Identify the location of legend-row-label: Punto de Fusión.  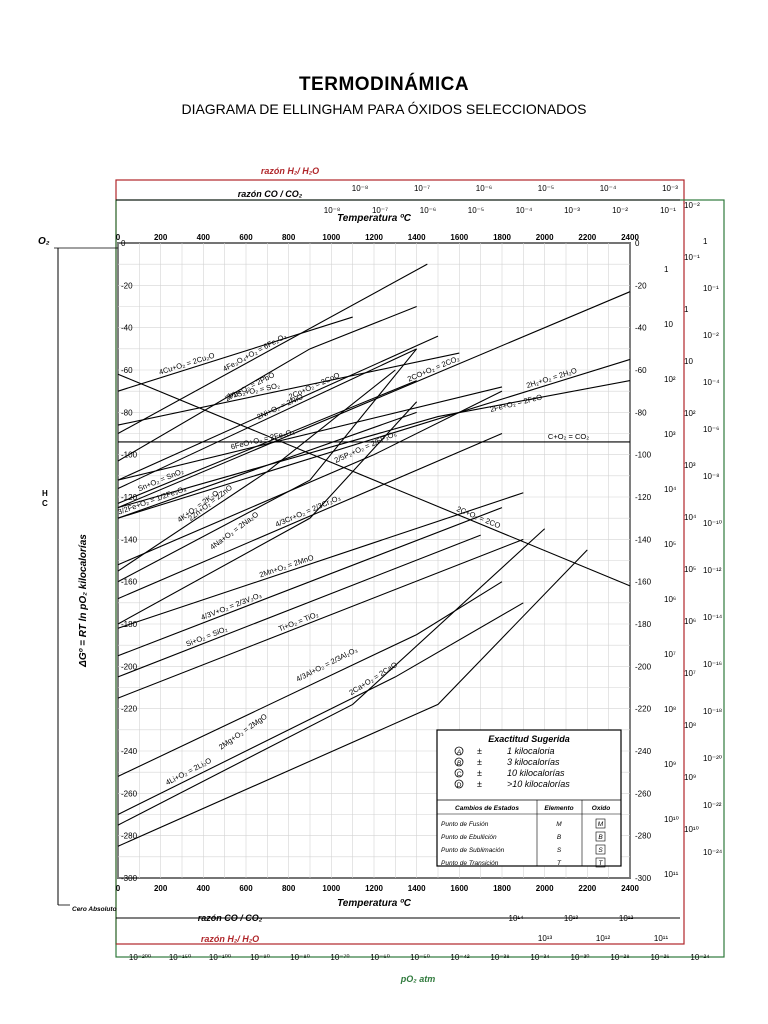
(465, 824).